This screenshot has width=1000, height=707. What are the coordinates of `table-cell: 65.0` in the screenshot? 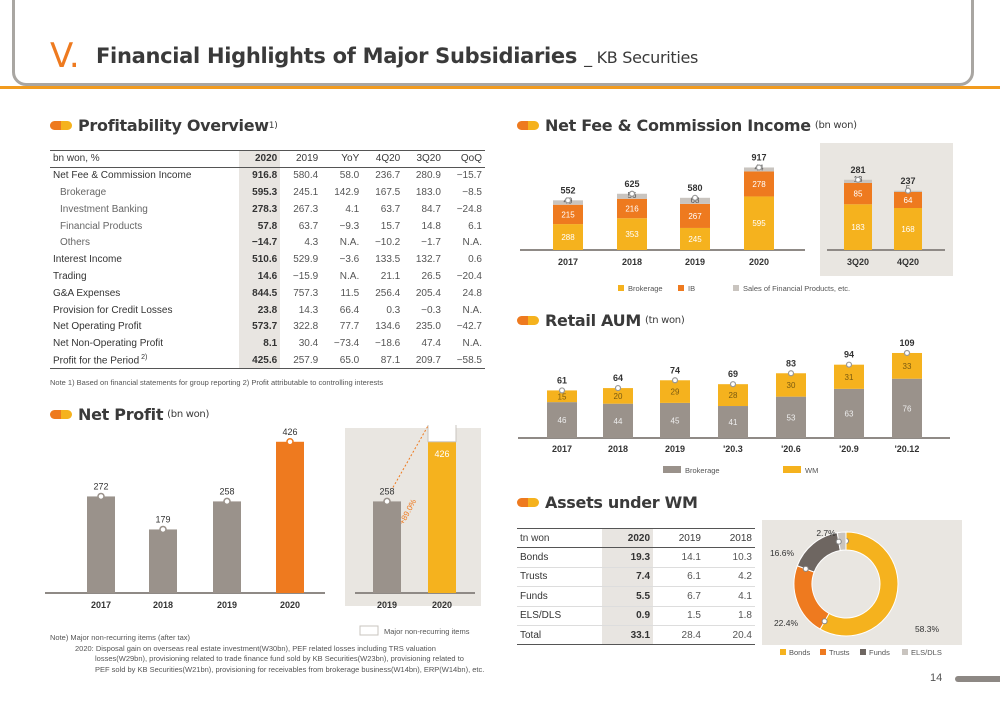 It's located at (342, 361).